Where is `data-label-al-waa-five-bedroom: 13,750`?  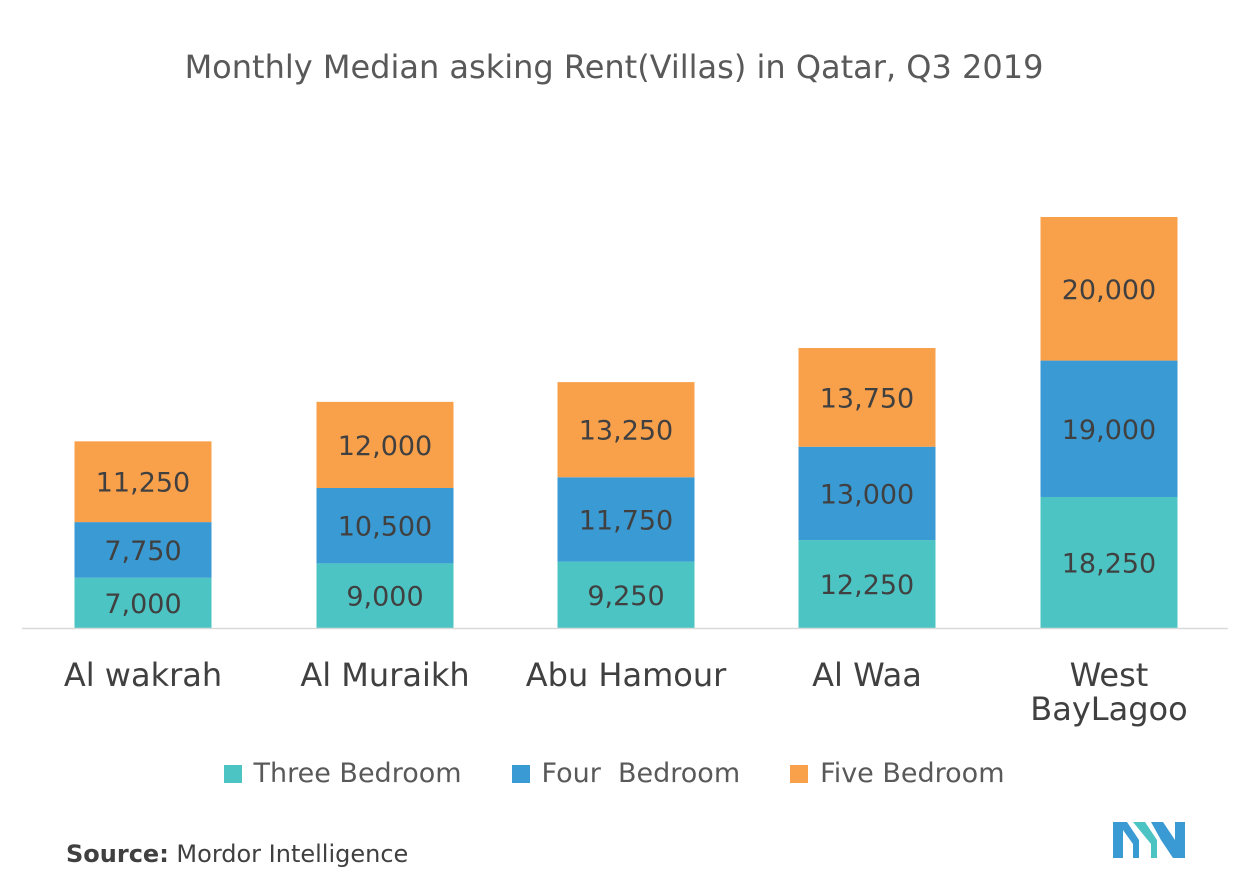
data-label-al-waa-five-bedroom: 13,750 is located at coordinates (867, 398).